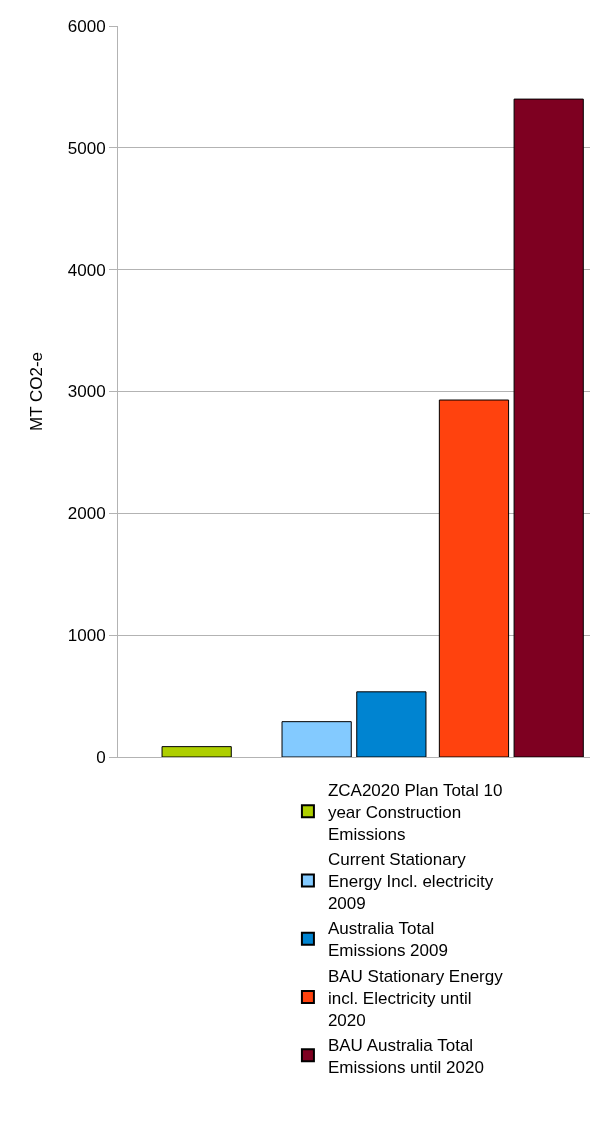 This screenshot has width=592, height=1144. Describe the element at coordinates (37, 391) in the screenshot. I see `y-axis-title: MT CO2-e` at that location.